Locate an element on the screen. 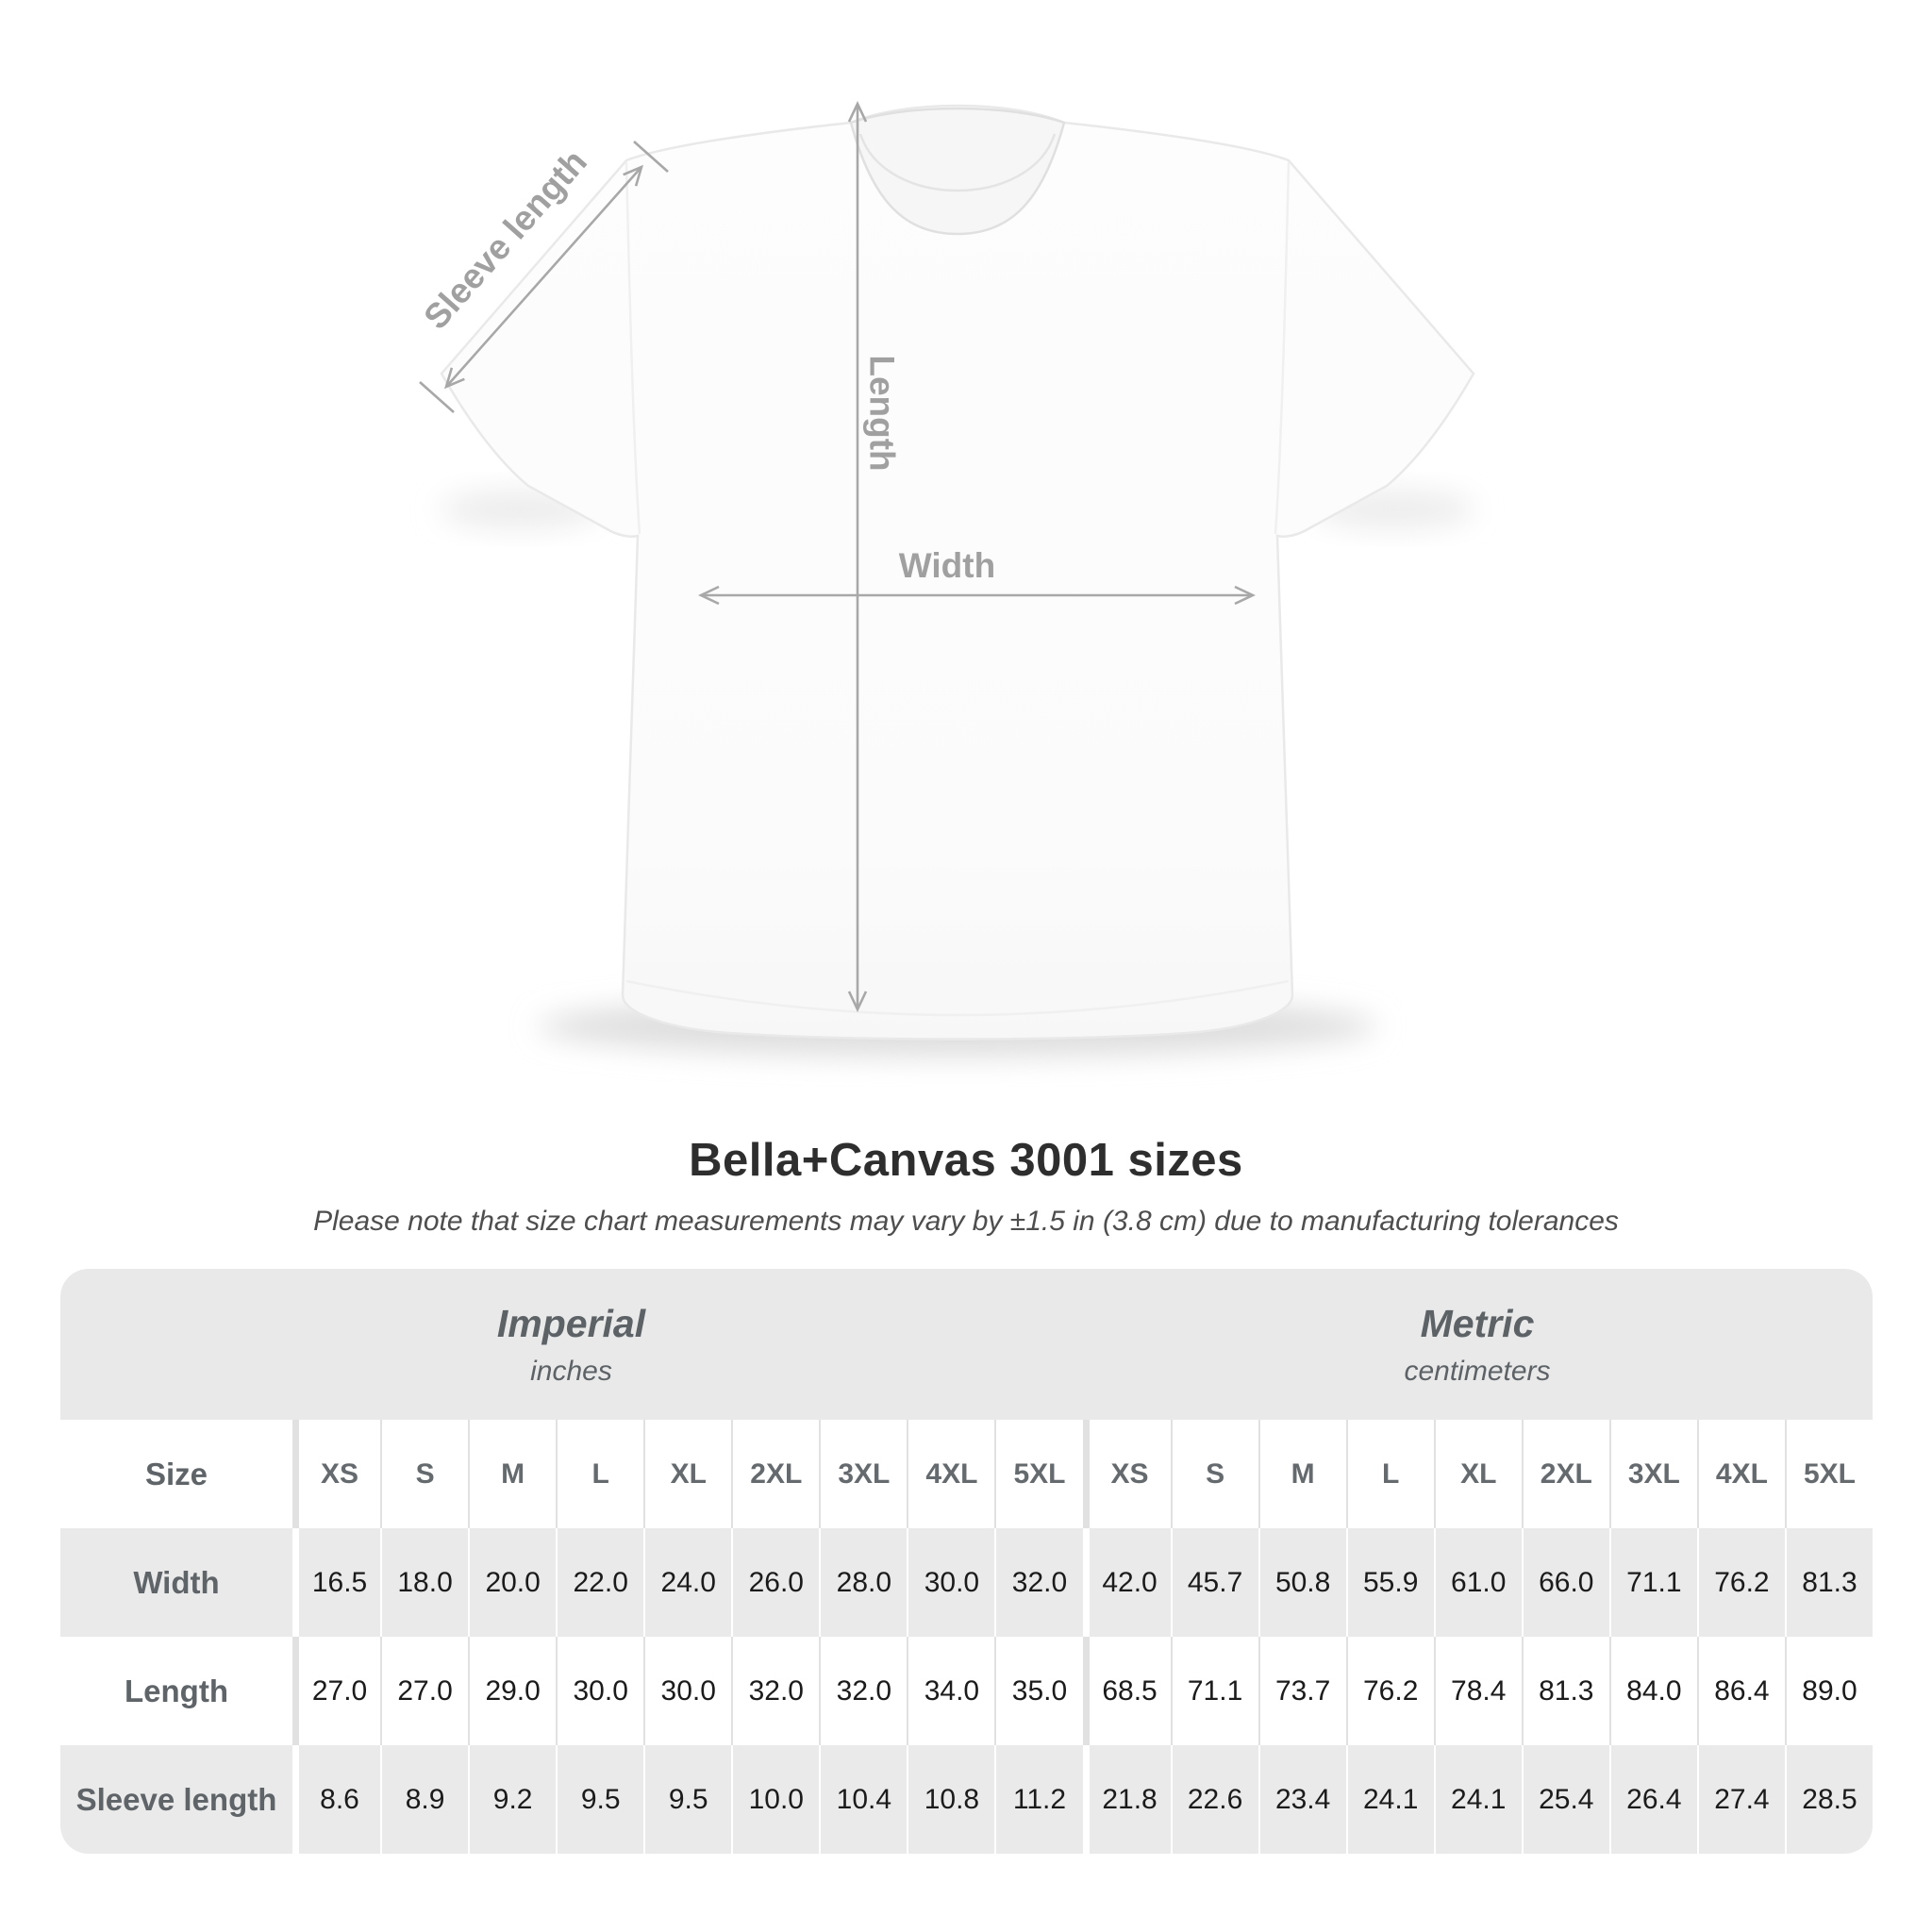 The height and width of the screenshot is (1932, 1932). cell-width-imperial-m: 20.0 is located at coordinates (512, 1582).